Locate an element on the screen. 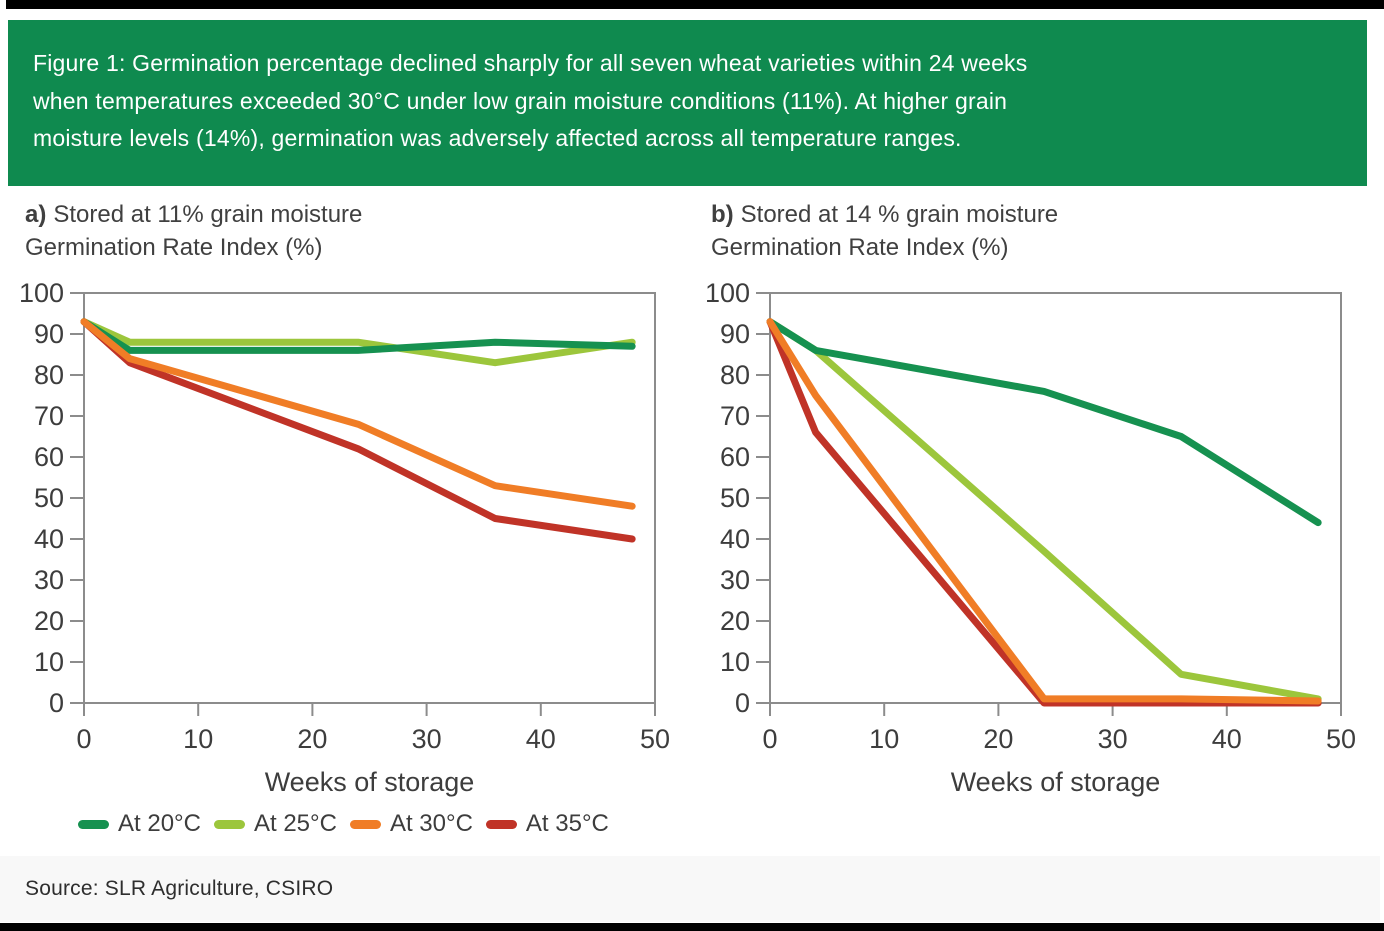 The height and width of the screenshot is (931, 1384). source-strip: Source: SLR Agriculture, CSIRO is located at coordinates (690, 889).